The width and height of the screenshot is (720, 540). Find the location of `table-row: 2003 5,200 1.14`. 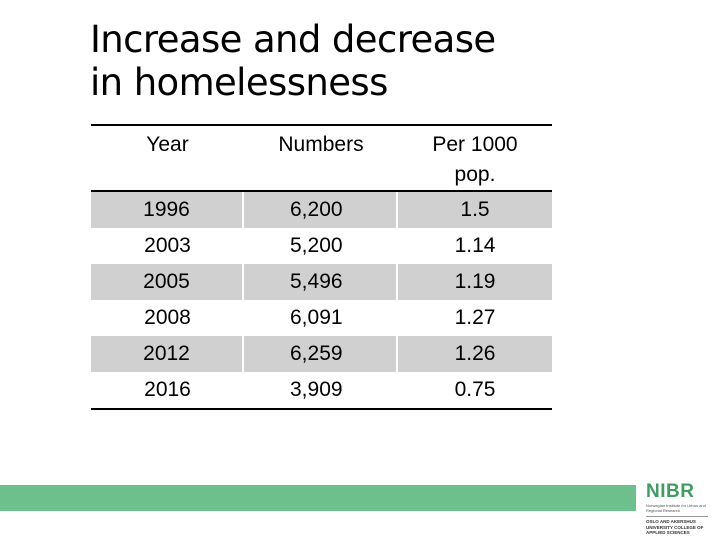

table-row: 2003 5,200 1.14 is located at coordinates (321, 246).